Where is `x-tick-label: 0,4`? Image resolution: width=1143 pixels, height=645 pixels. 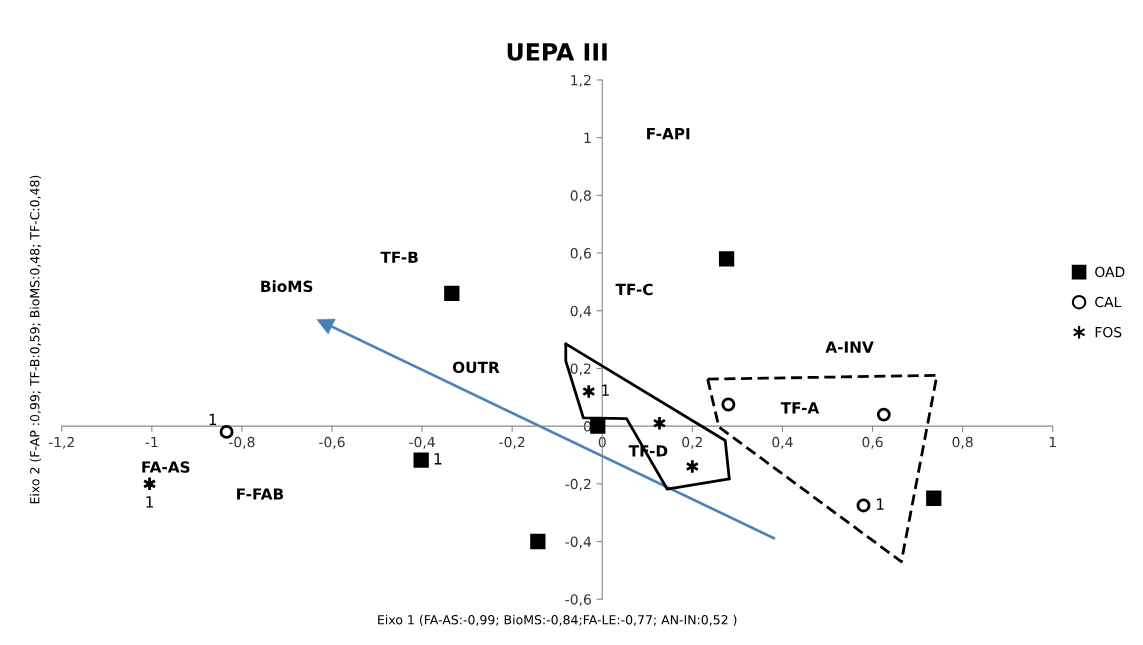
x-tick-label: 0,4 is located at coordinates (782, 442).